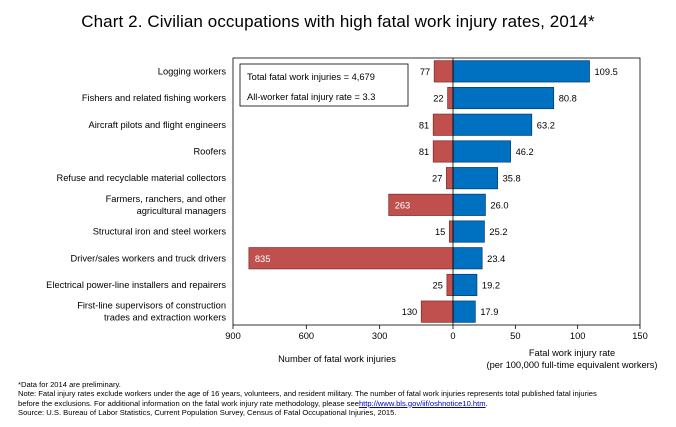 Image resolution: width=676 pixels, height=427 pixels. I want to click on category-label-line: Fishers and related fishing workers, so click(154, 98).